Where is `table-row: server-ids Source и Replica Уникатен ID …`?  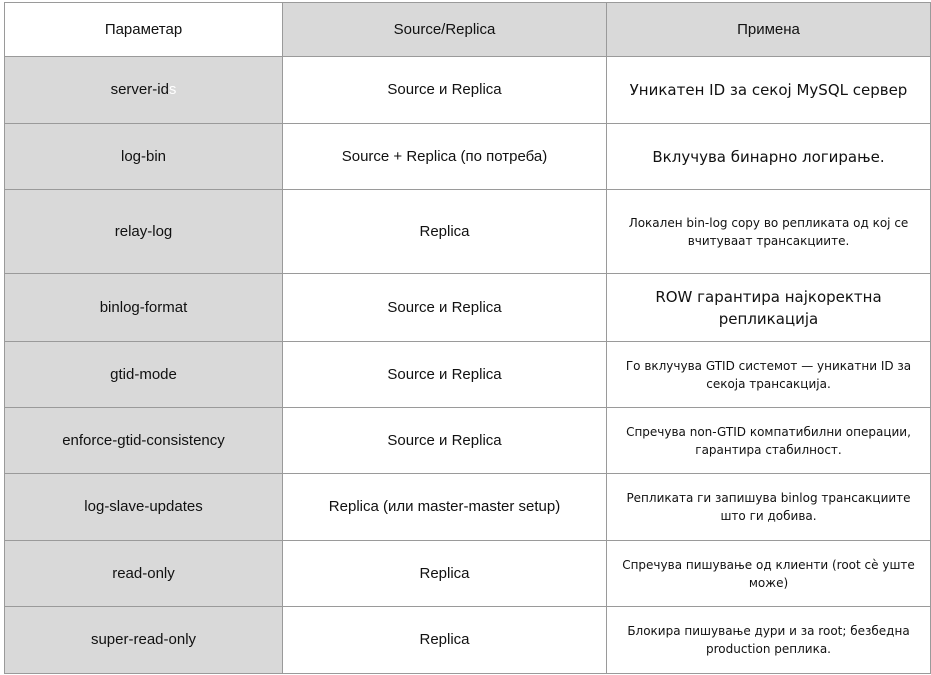
table-row: server-ids Source и Replica Уникатен ID … is located at coordinates (467, 90).